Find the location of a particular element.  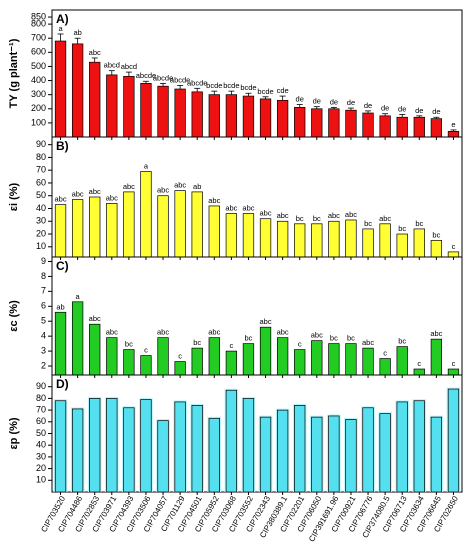

y-tick-label: 850 is located at coordinates (38, 16).